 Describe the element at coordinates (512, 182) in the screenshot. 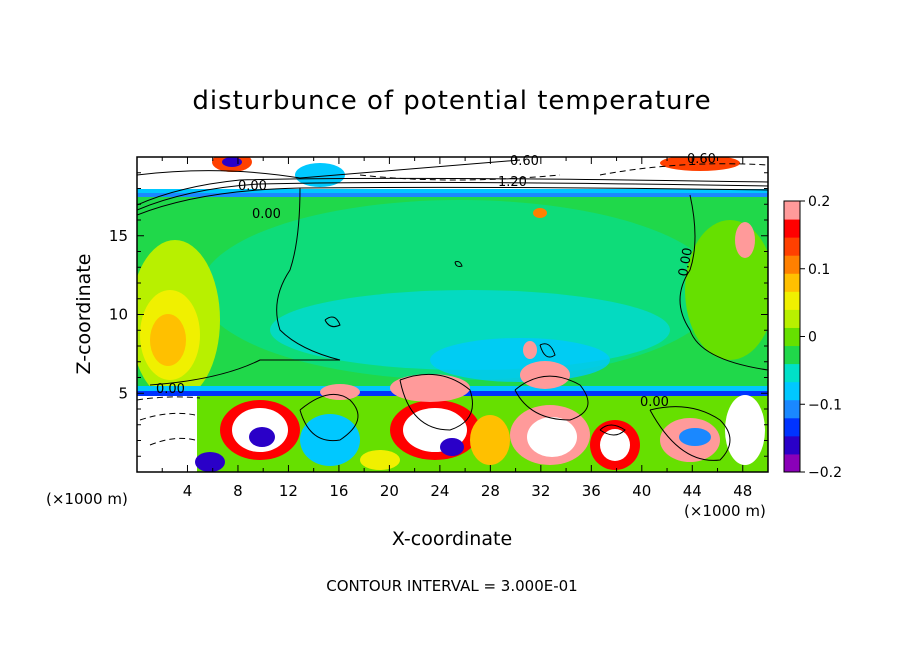

I see `contour-label: 1.20` at that location.